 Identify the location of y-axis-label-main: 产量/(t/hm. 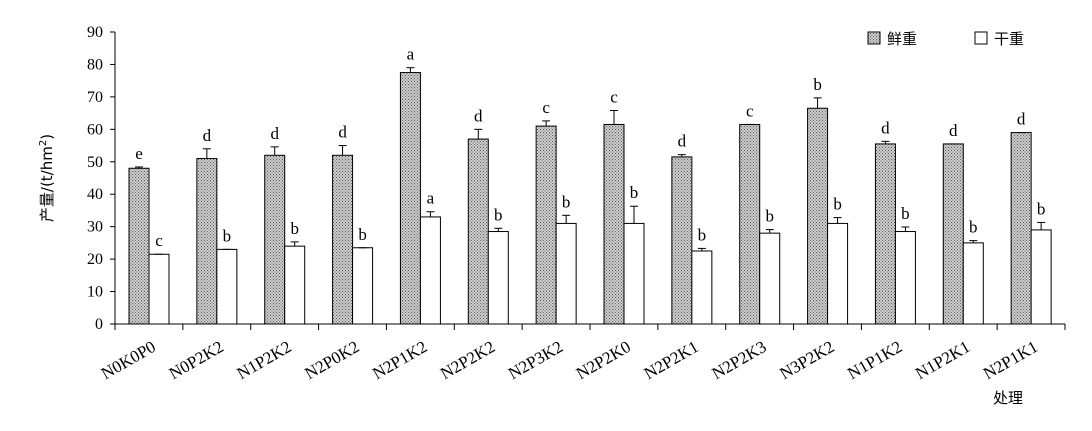
(47, 184).